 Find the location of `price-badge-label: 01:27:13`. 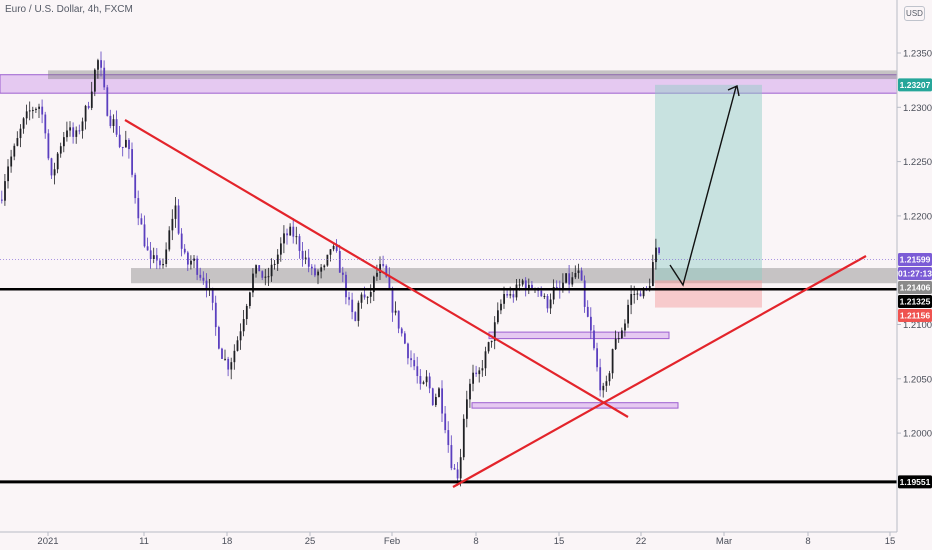

price-badge-label: 01:27:13 is located at coordinates (915, 274).